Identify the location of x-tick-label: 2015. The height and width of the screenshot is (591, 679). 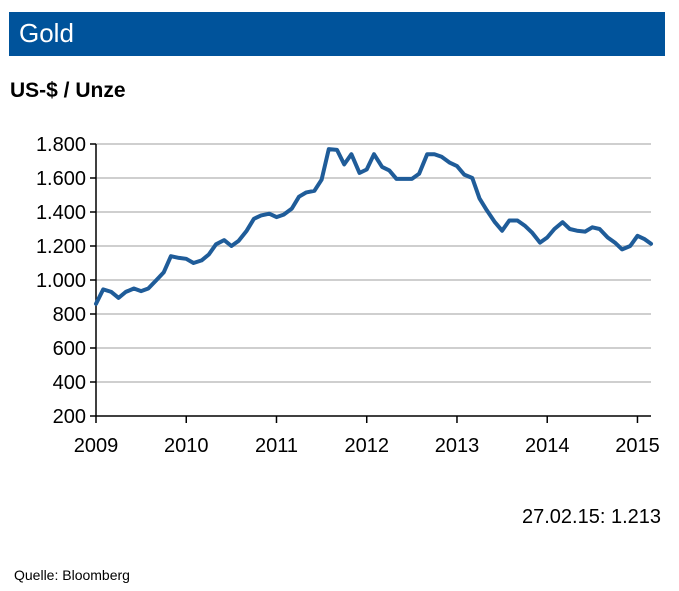
(637, 446).